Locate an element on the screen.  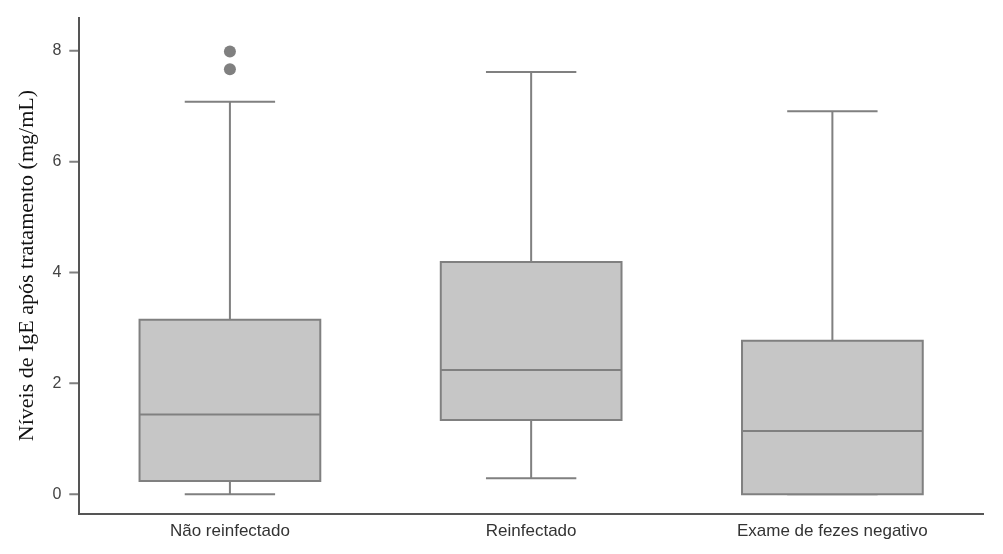
y-tick-label: 0 is located at coordinates (57, 493).